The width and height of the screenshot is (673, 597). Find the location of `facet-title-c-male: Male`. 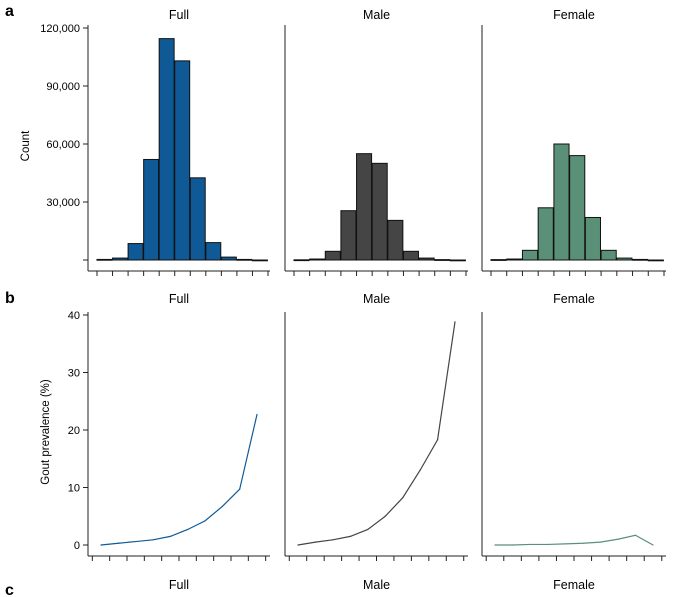

facet-title-c-male: Male is located at coordinates (376, 585).